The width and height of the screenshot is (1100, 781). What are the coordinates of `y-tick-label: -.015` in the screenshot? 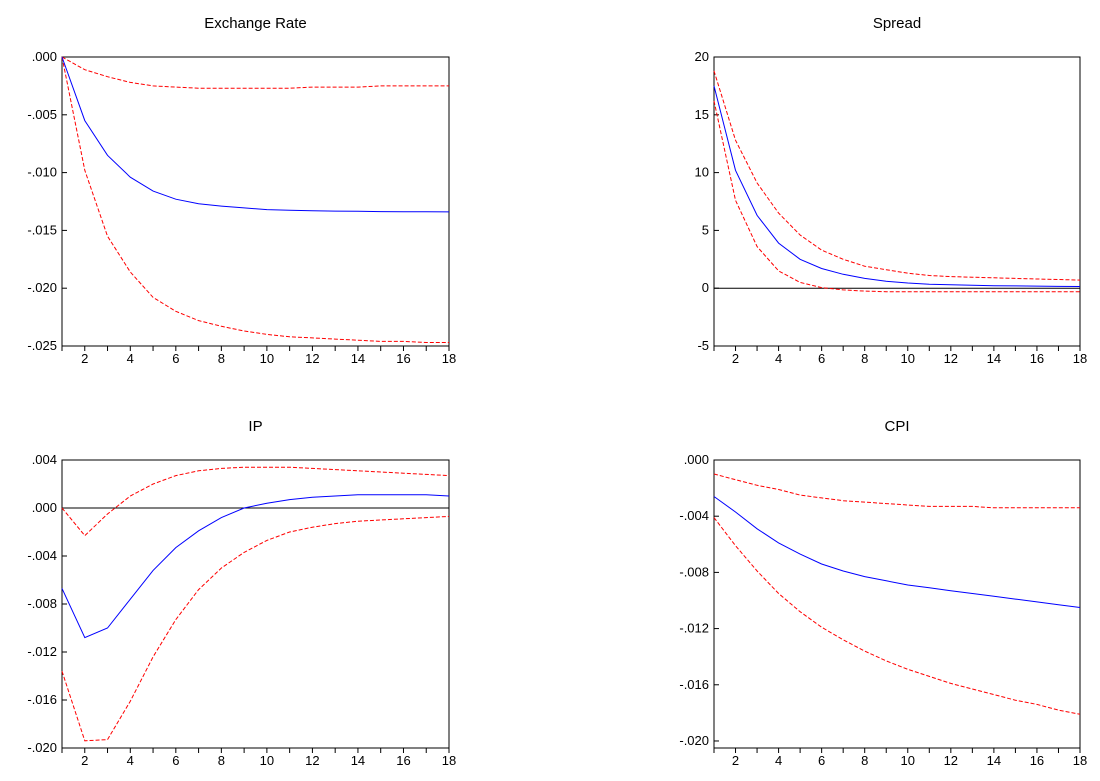 It's located at (42, 229).